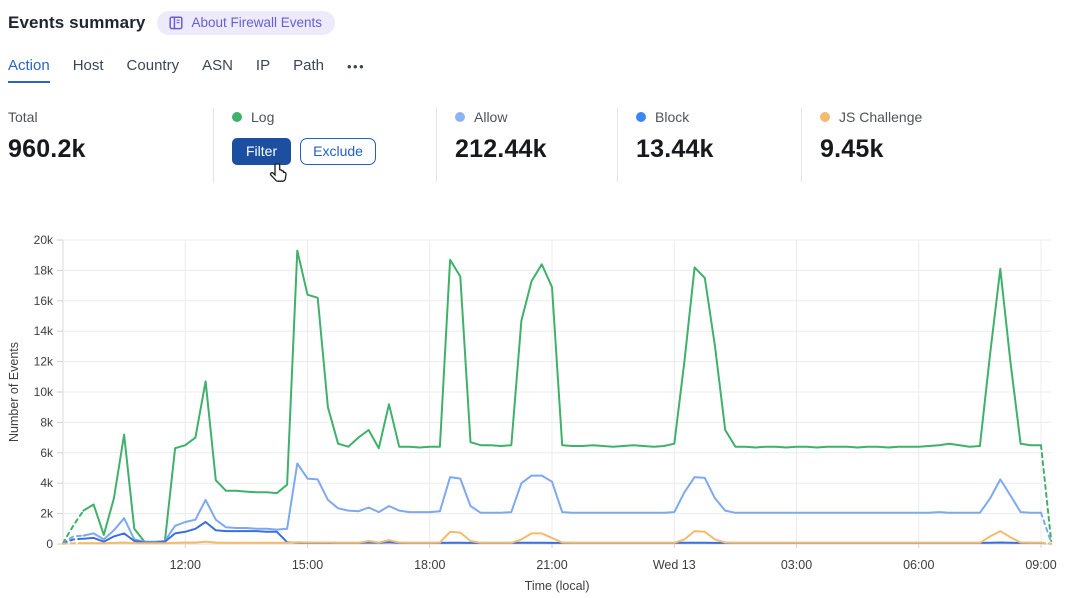 The height and width of the screenshot is (598, 1068). I want to click on log-legend-dot, so click(237, 117).